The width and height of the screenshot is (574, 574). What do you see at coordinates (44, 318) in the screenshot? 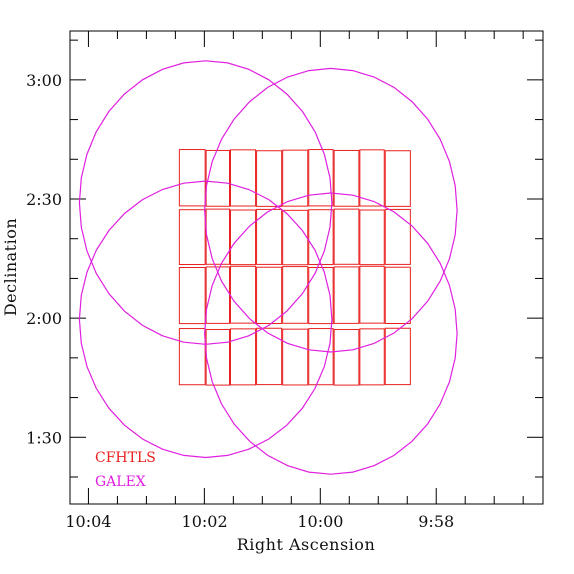
I see `y-tick-label: 2:00` at bounding box center [44, 318].